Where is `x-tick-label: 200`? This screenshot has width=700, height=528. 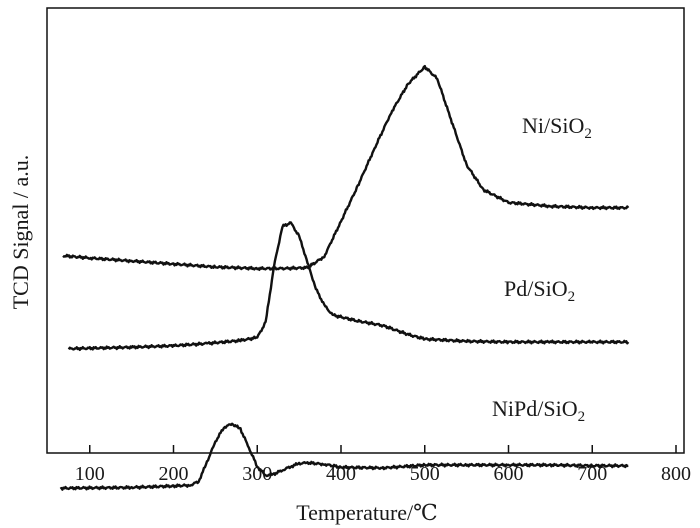
x-tick-label: 200 is located at coordinates (174, 474).